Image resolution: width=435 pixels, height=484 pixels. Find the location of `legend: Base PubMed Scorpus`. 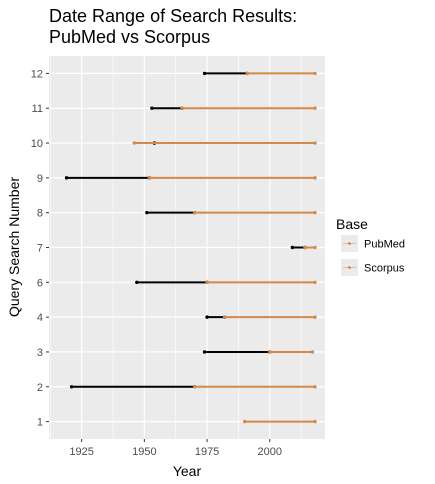

legend: Base PubMed Scorpus is located at coordinates (370, 246).